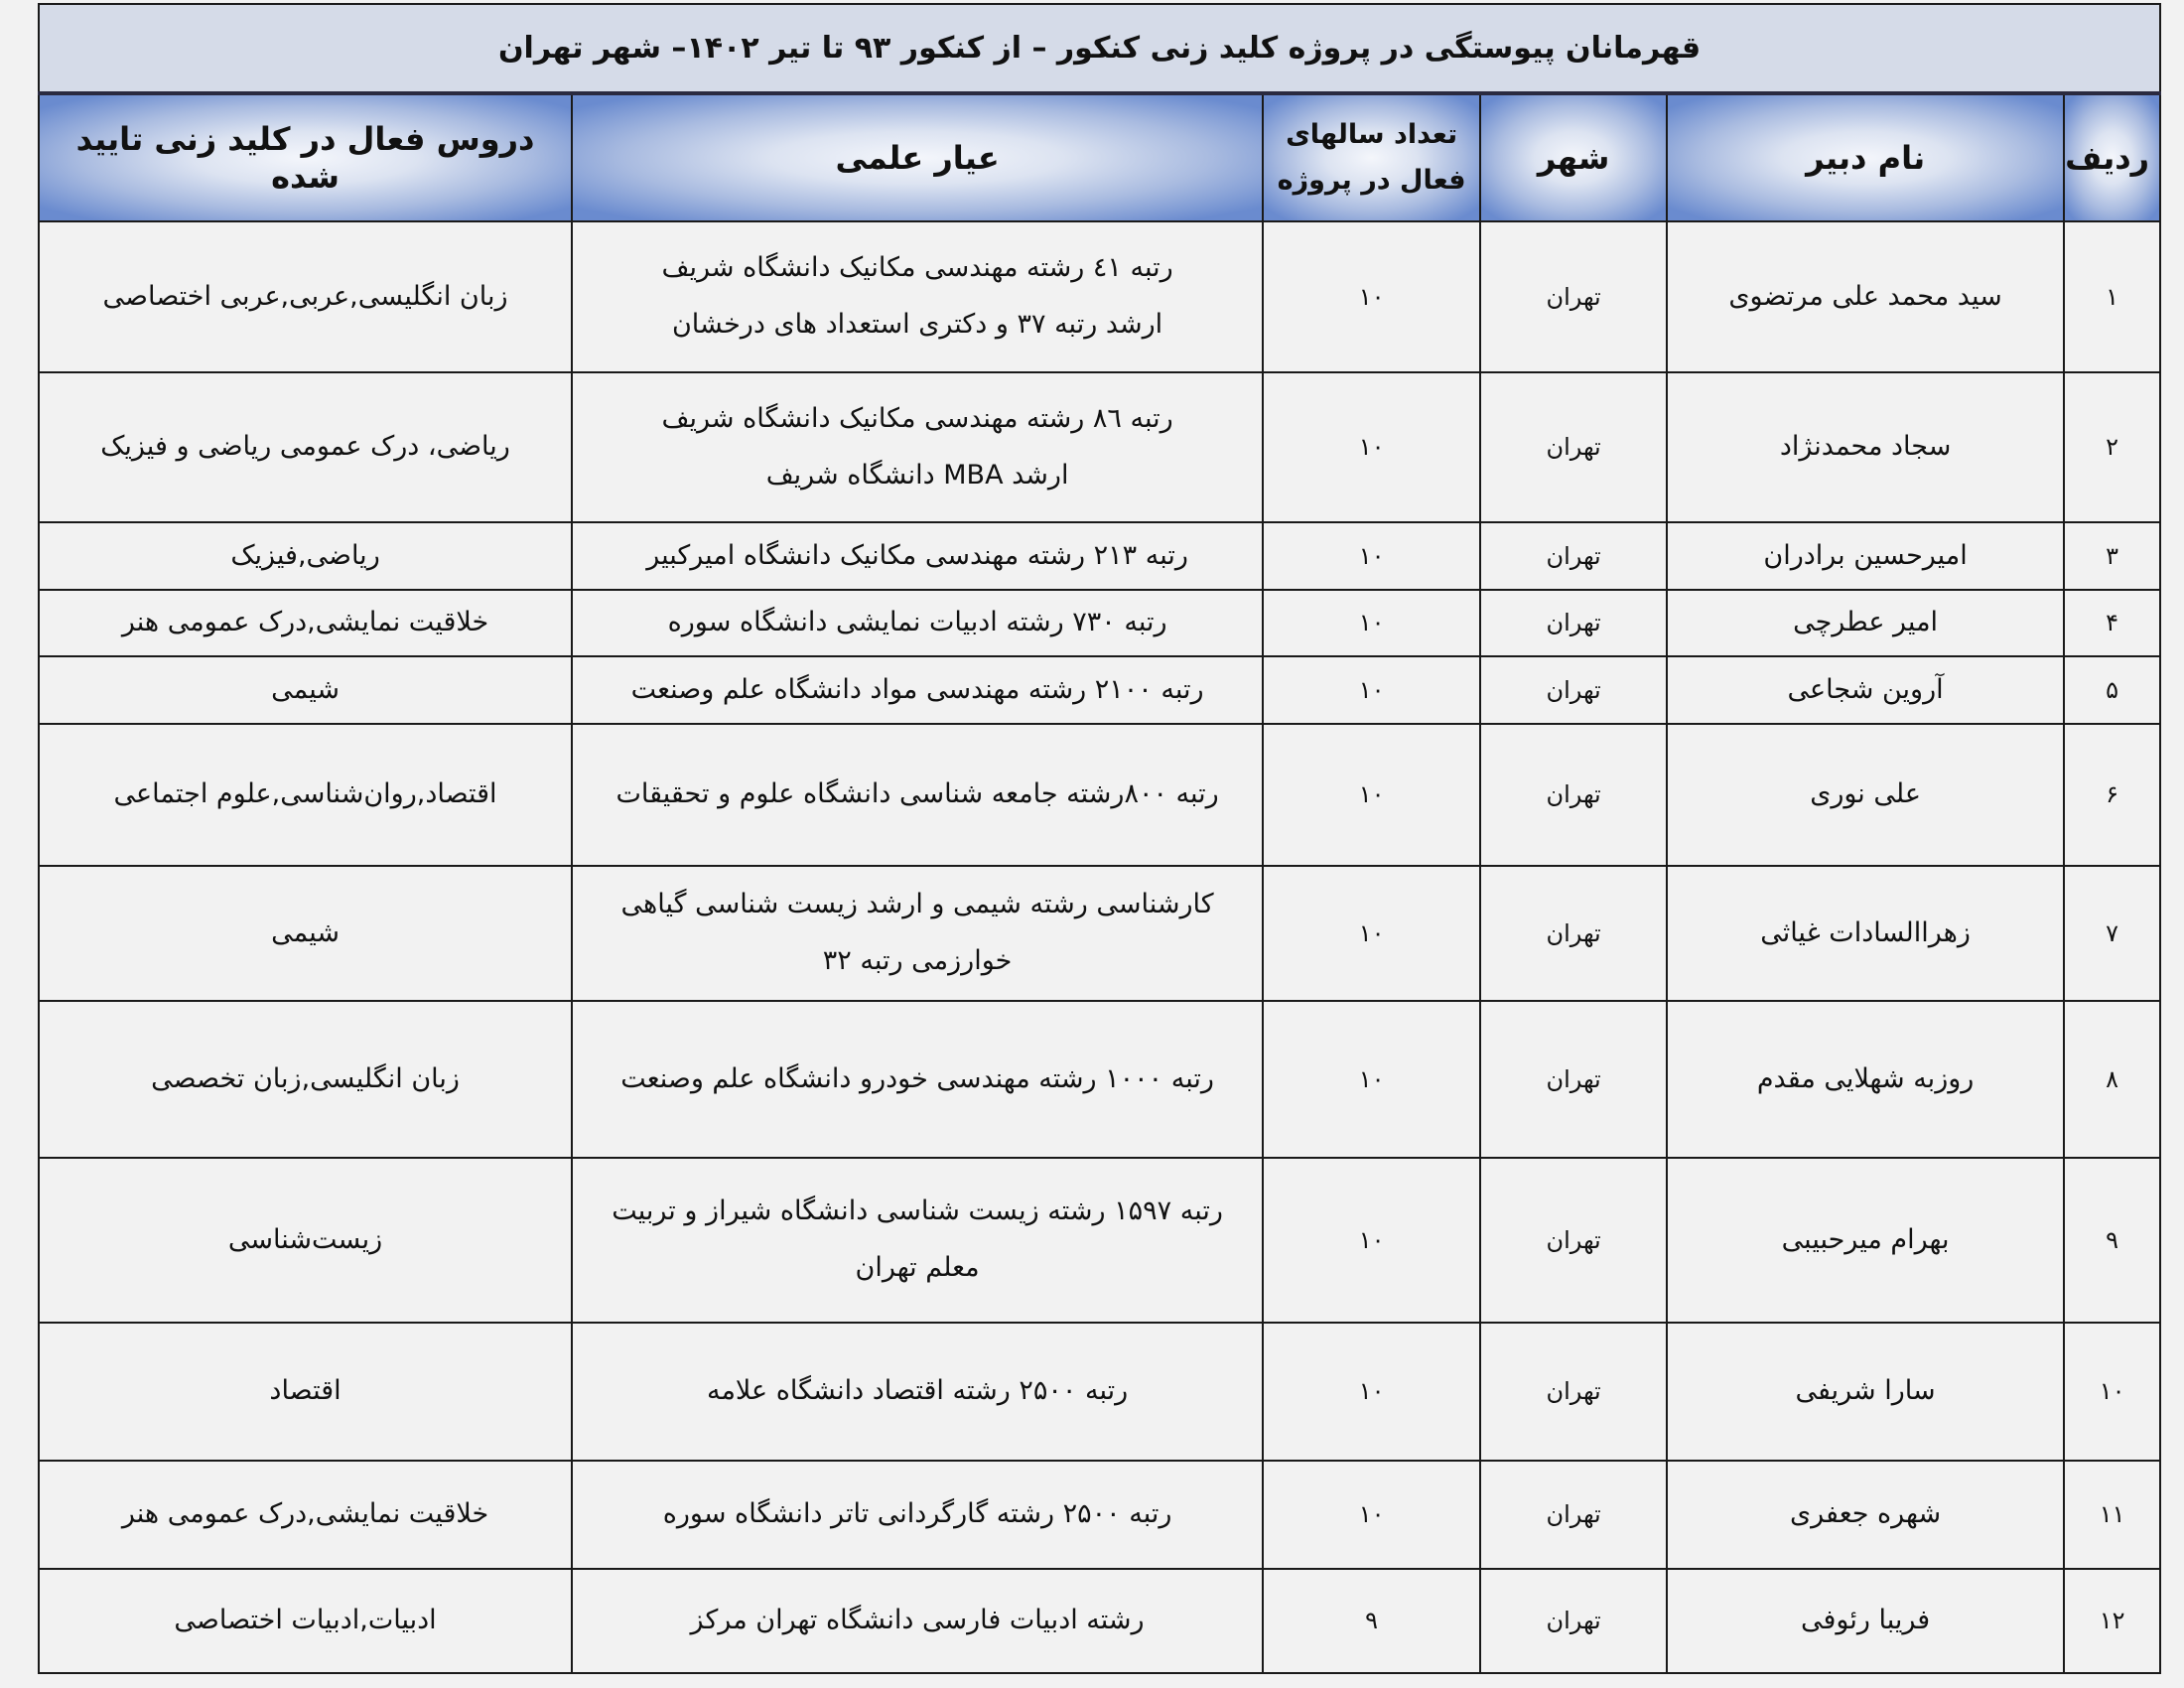 The width and height of the screenshot is (2184, 1688). I want to click on active-courses: اقتصاد,روان‌شناسی,علوم اجتماعی, so click(305, 795).